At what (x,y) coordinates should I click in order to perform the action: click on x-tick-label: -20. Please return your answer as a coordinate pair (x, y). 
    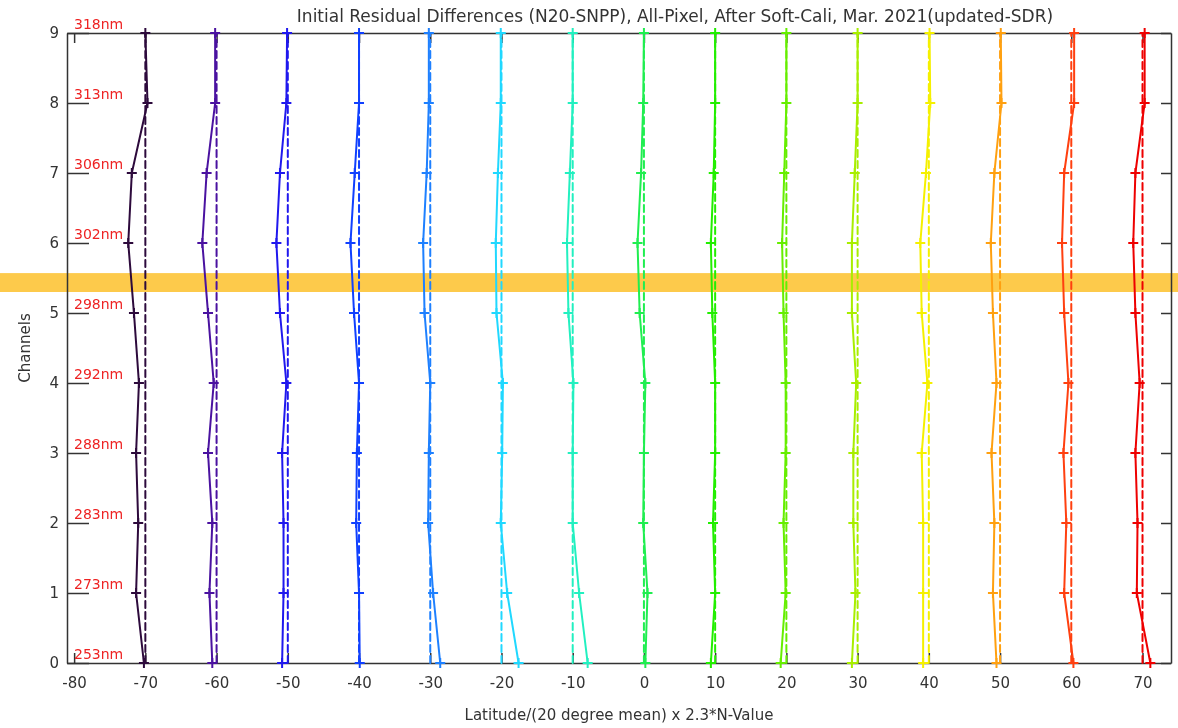
    Looking at the image, I should click on (502, 682).